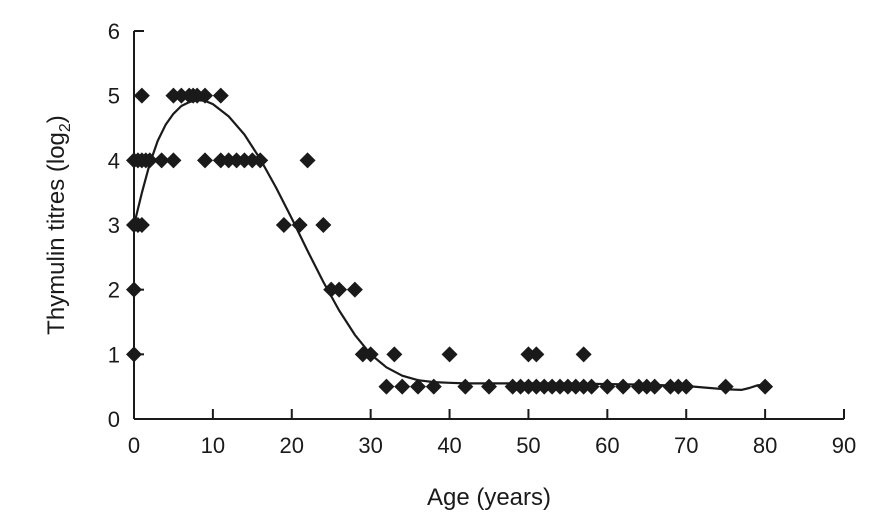  I want to click on y-axis-title: Thymulin titres (log2), so click(58, 225).